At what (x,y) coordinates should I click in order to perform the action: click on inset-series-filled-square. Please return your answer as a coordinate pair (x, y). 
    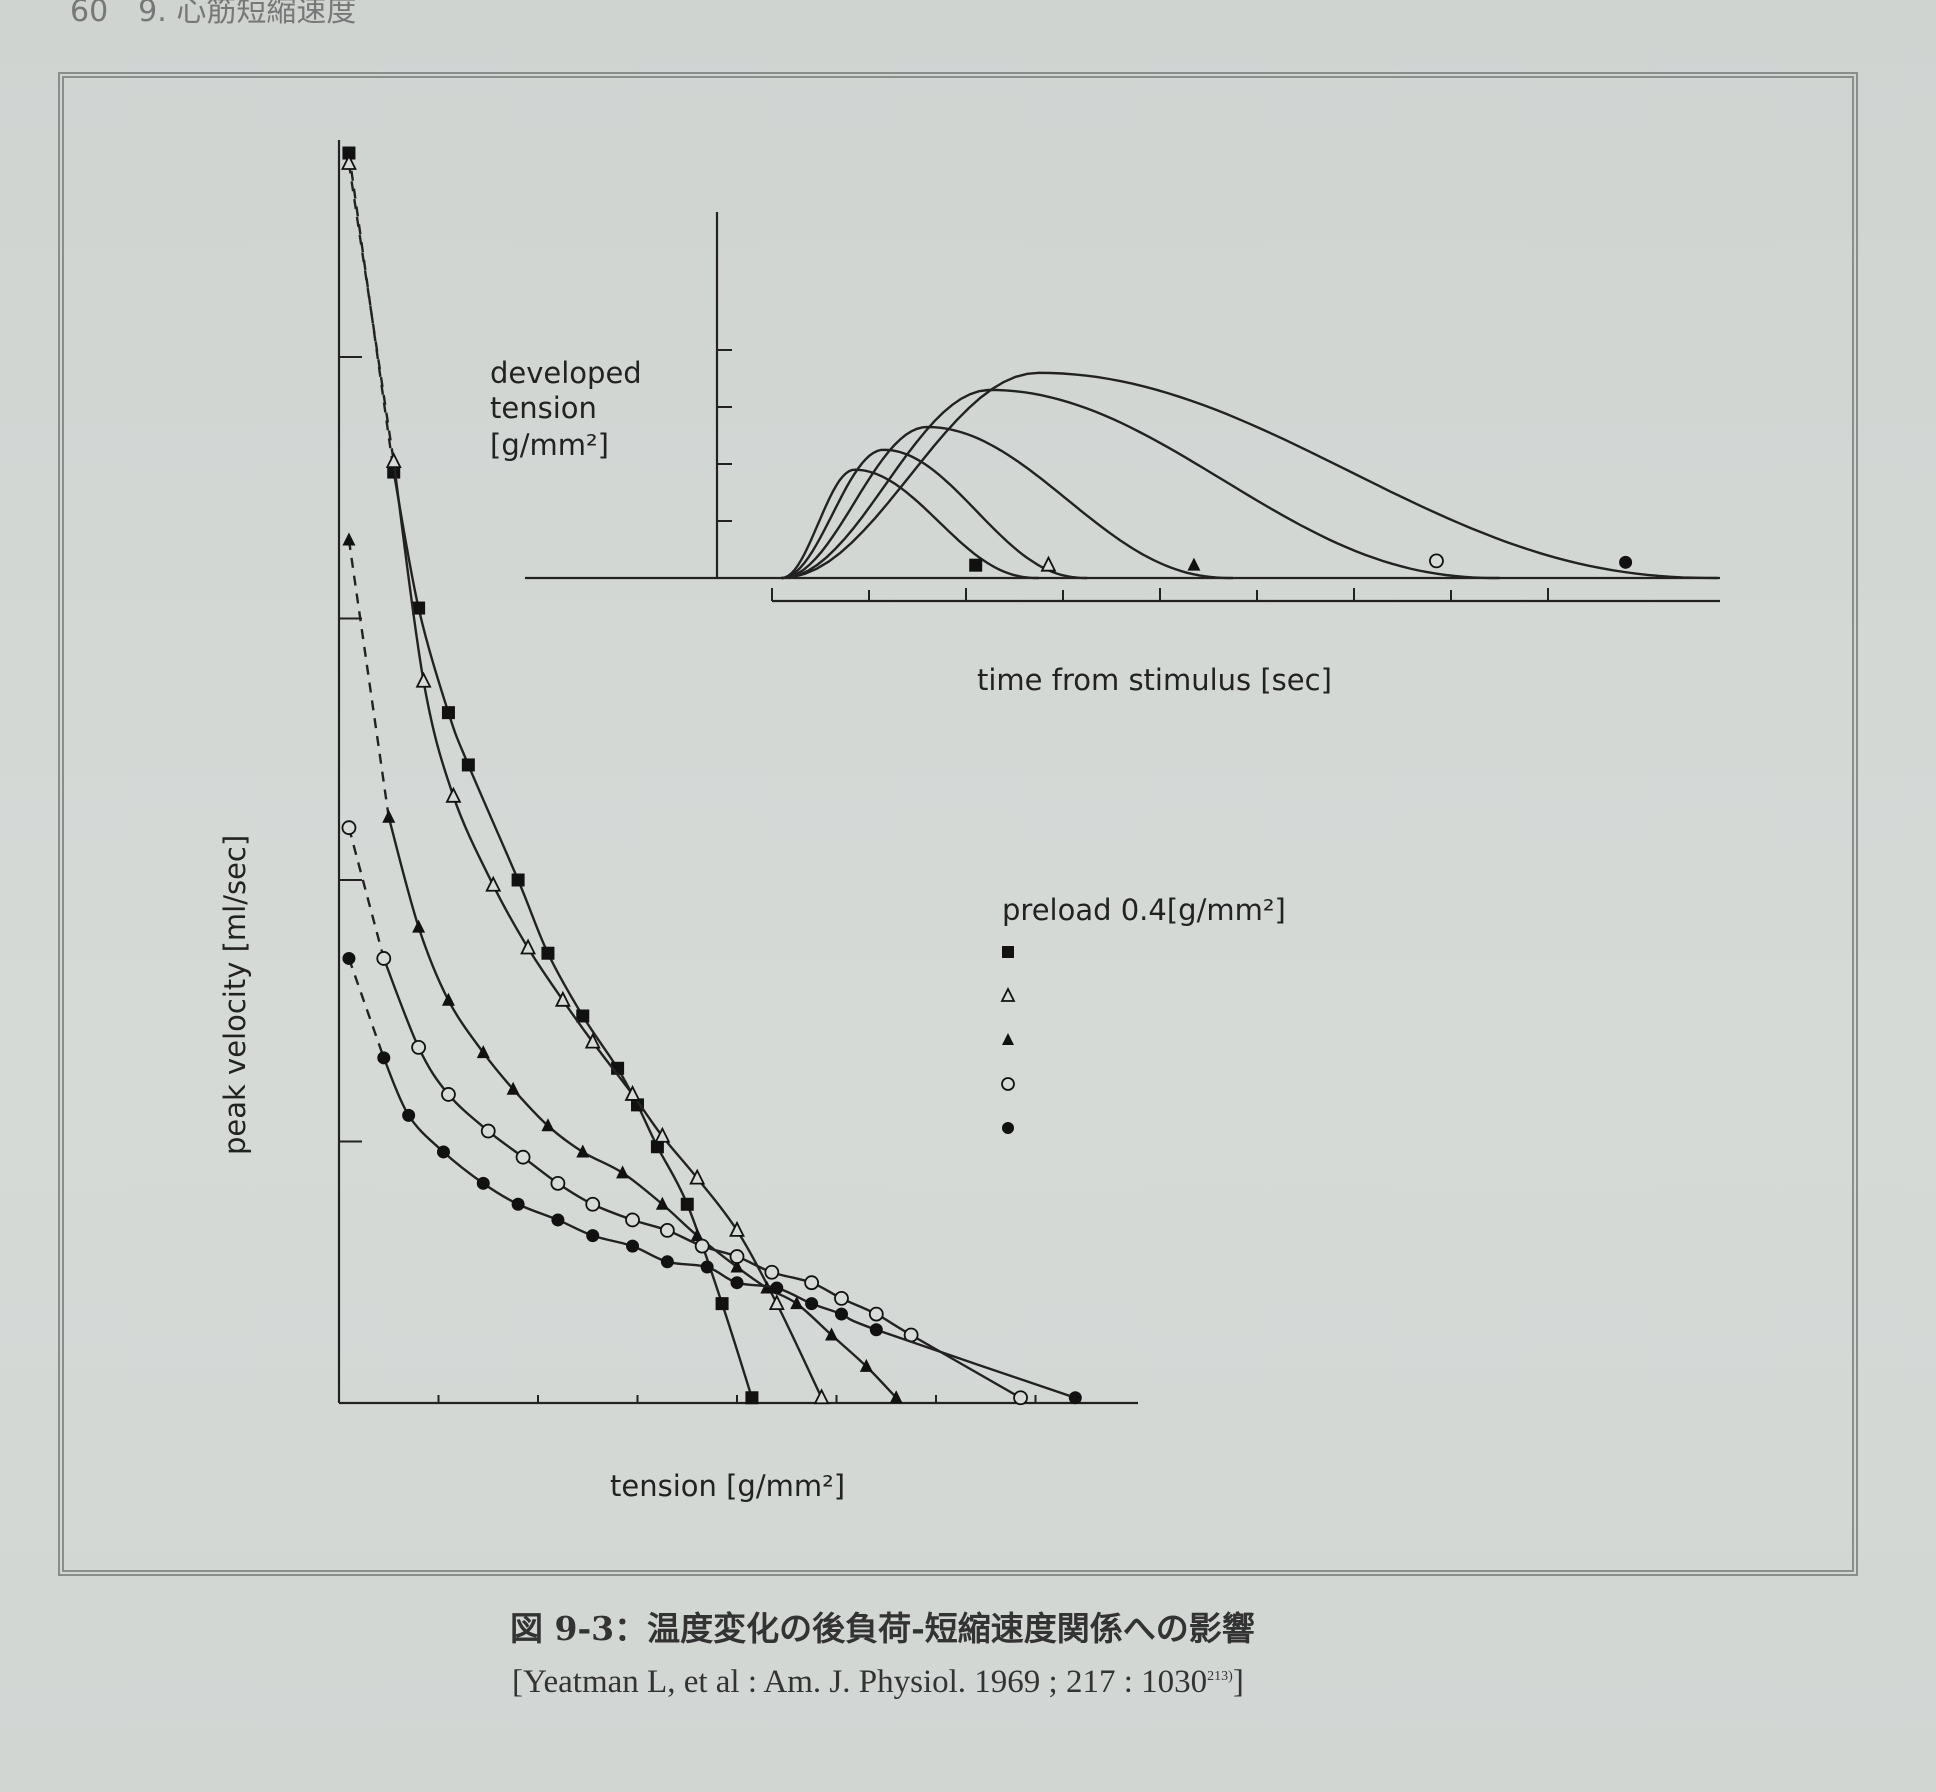
    Looking at the image, I should click on (910, 524).